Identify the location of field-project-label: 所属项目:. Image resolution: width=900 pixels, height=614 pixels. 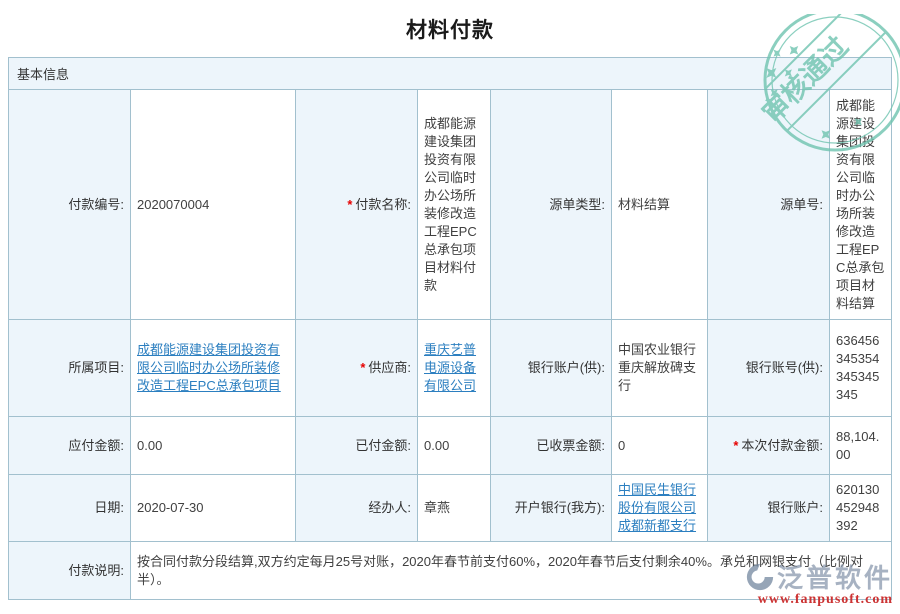
(69, 368).